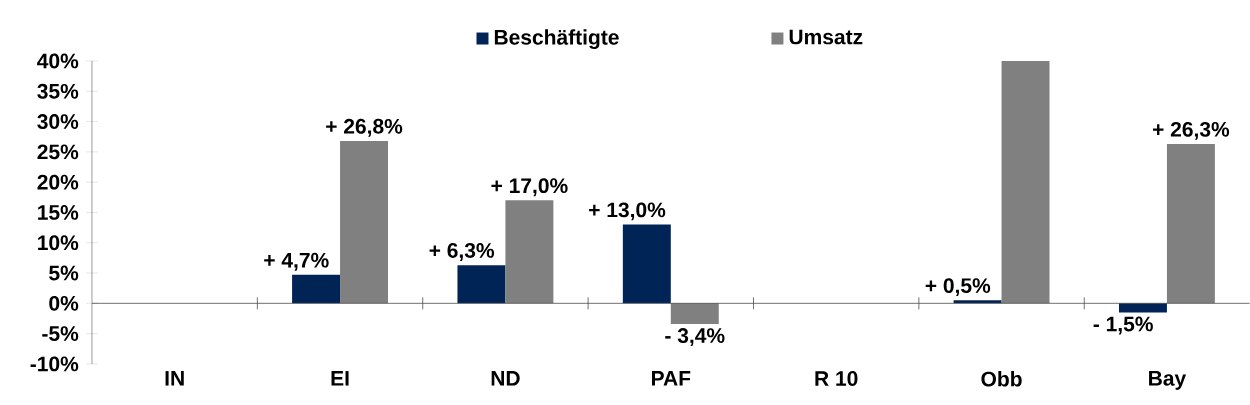 The height and width of the screenshot is (405, 1250). Describe the element at coordinates (826, 37) in the screenshot. I see `legend-label: Umsatz` at that location.